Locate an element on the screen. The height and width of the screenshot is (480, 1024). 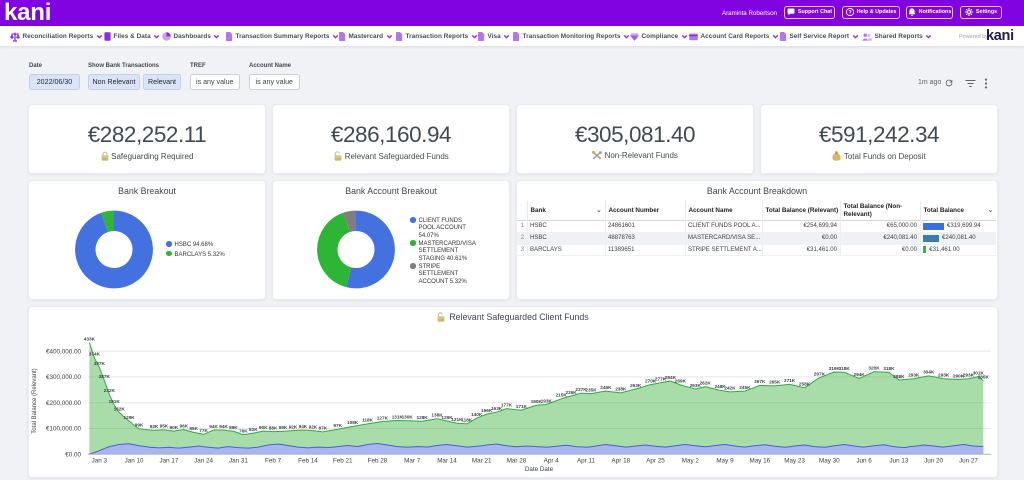
svg-text: Apr 18 is located at coordinates (621, 461).